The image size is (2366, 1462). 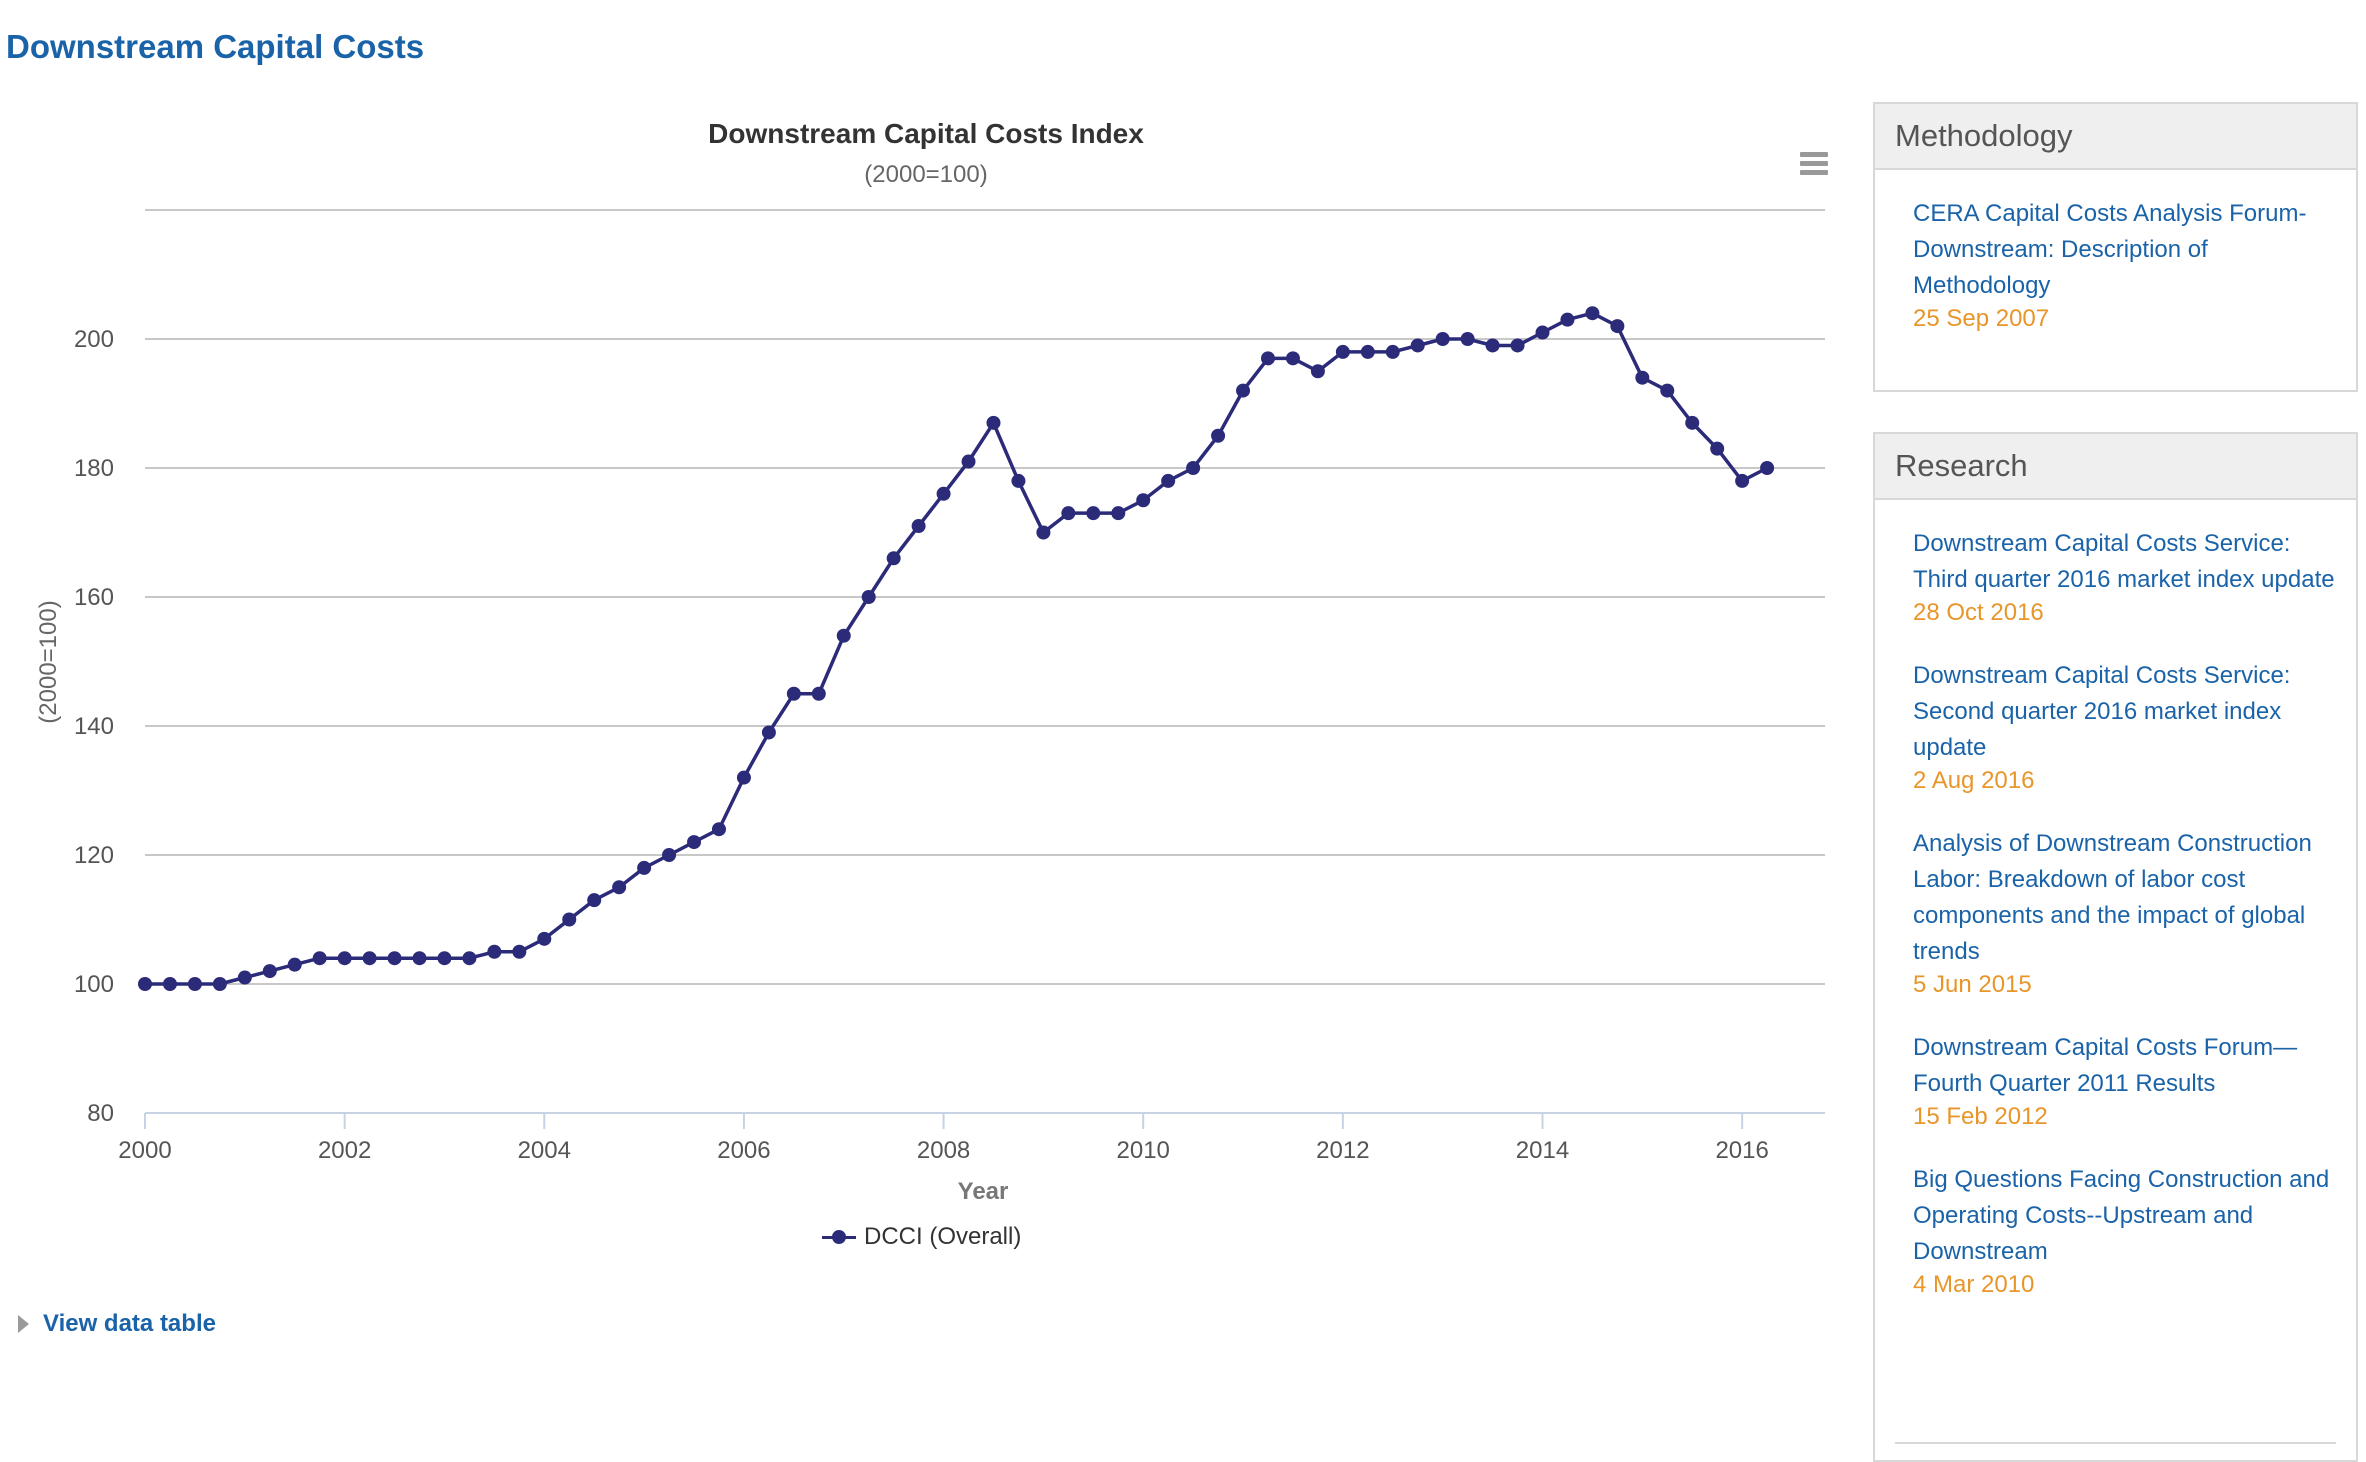 I want to click on x-tick-label: 2006, so click(x=743, y=1150).